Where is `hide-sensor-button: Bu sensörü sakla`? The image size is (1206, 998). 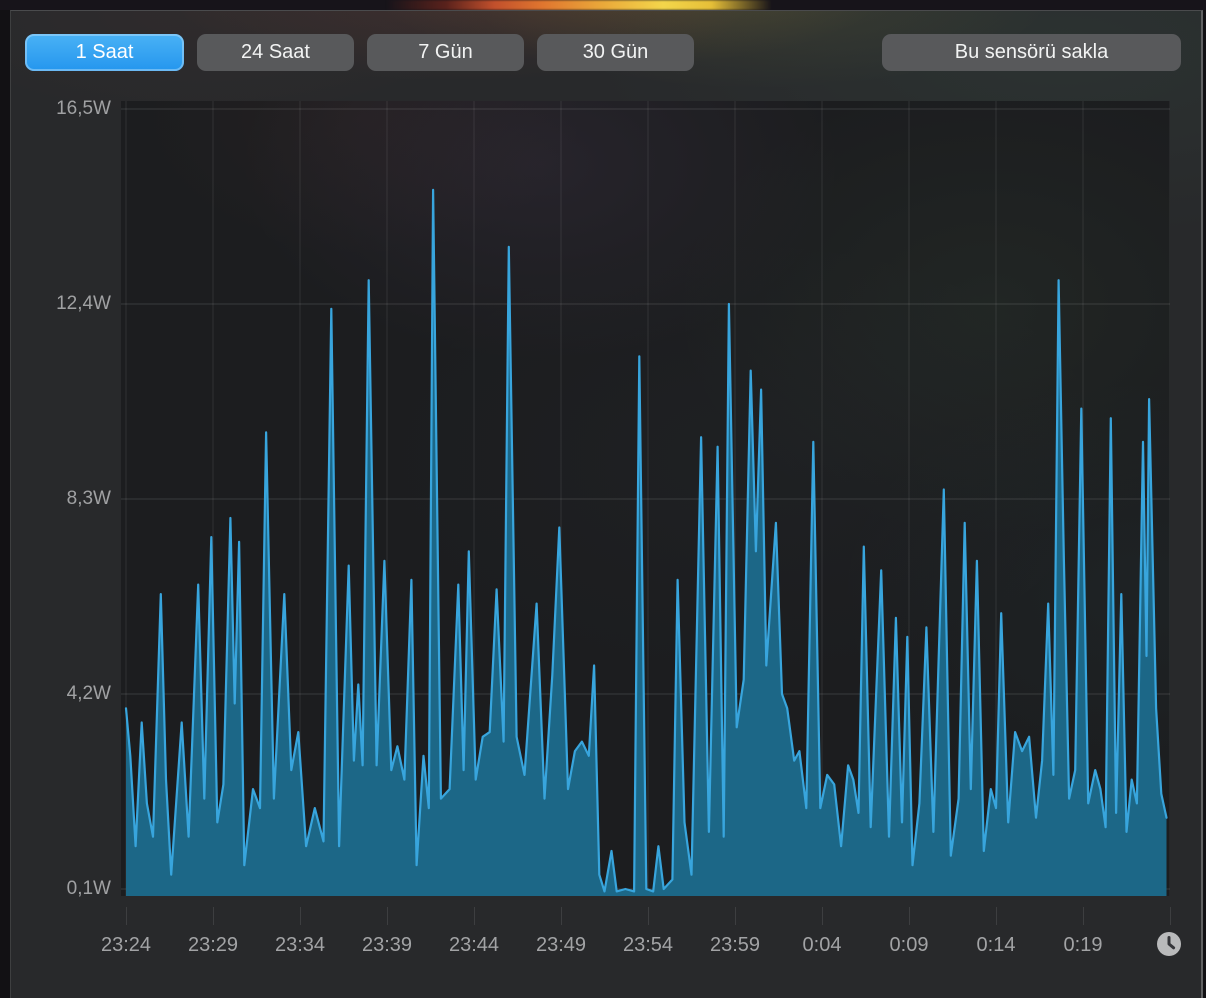 hide-sensor-button: Bu sensörü sakla is located at coordinates (1031, 52).